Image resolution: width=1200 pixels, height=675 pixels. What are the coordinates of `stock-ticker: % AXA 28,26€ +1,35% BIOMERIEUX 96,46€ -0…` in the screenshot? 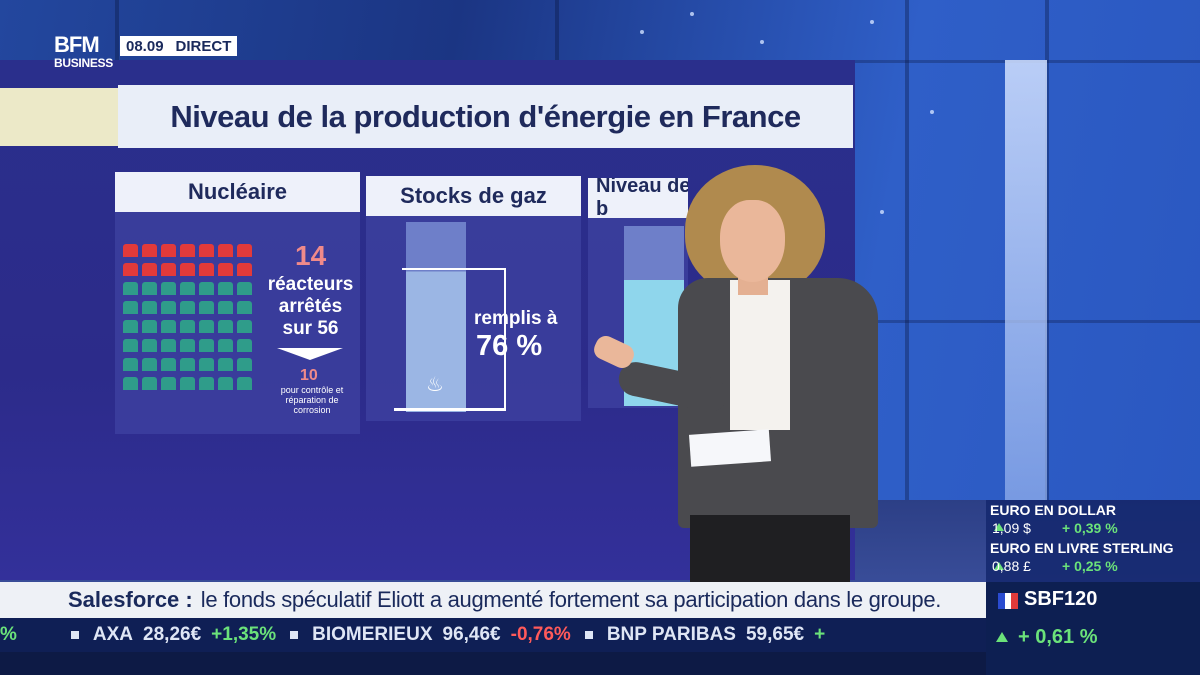 It's located at (493, 635).